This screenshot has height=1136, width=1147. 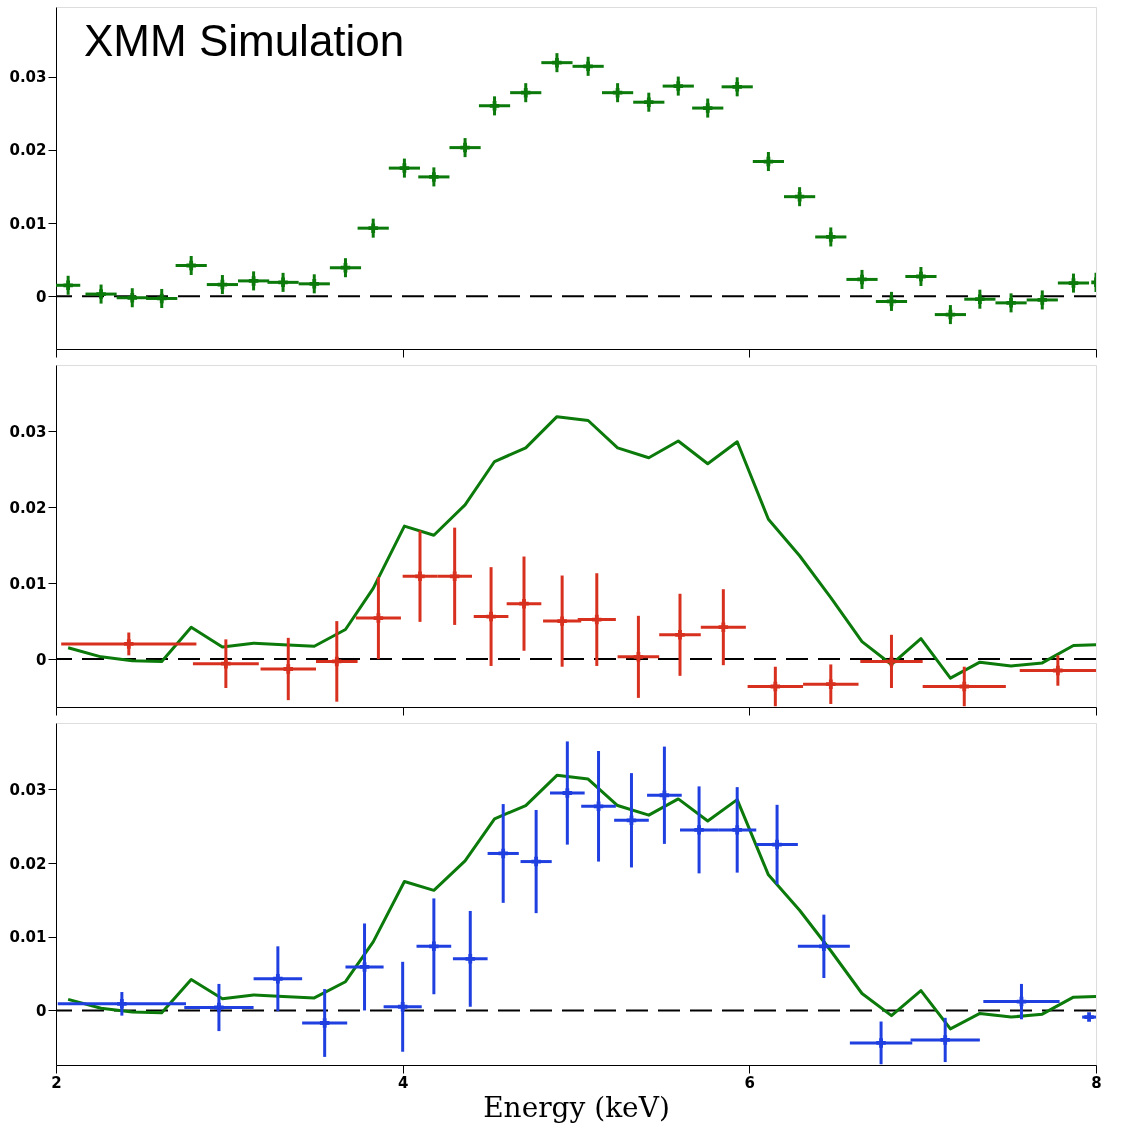 What do you see at coordinates (576, 1107) in the screenshot?
I see `x-axis-title: Energy (keV)` at bounding box center [576, 1107].